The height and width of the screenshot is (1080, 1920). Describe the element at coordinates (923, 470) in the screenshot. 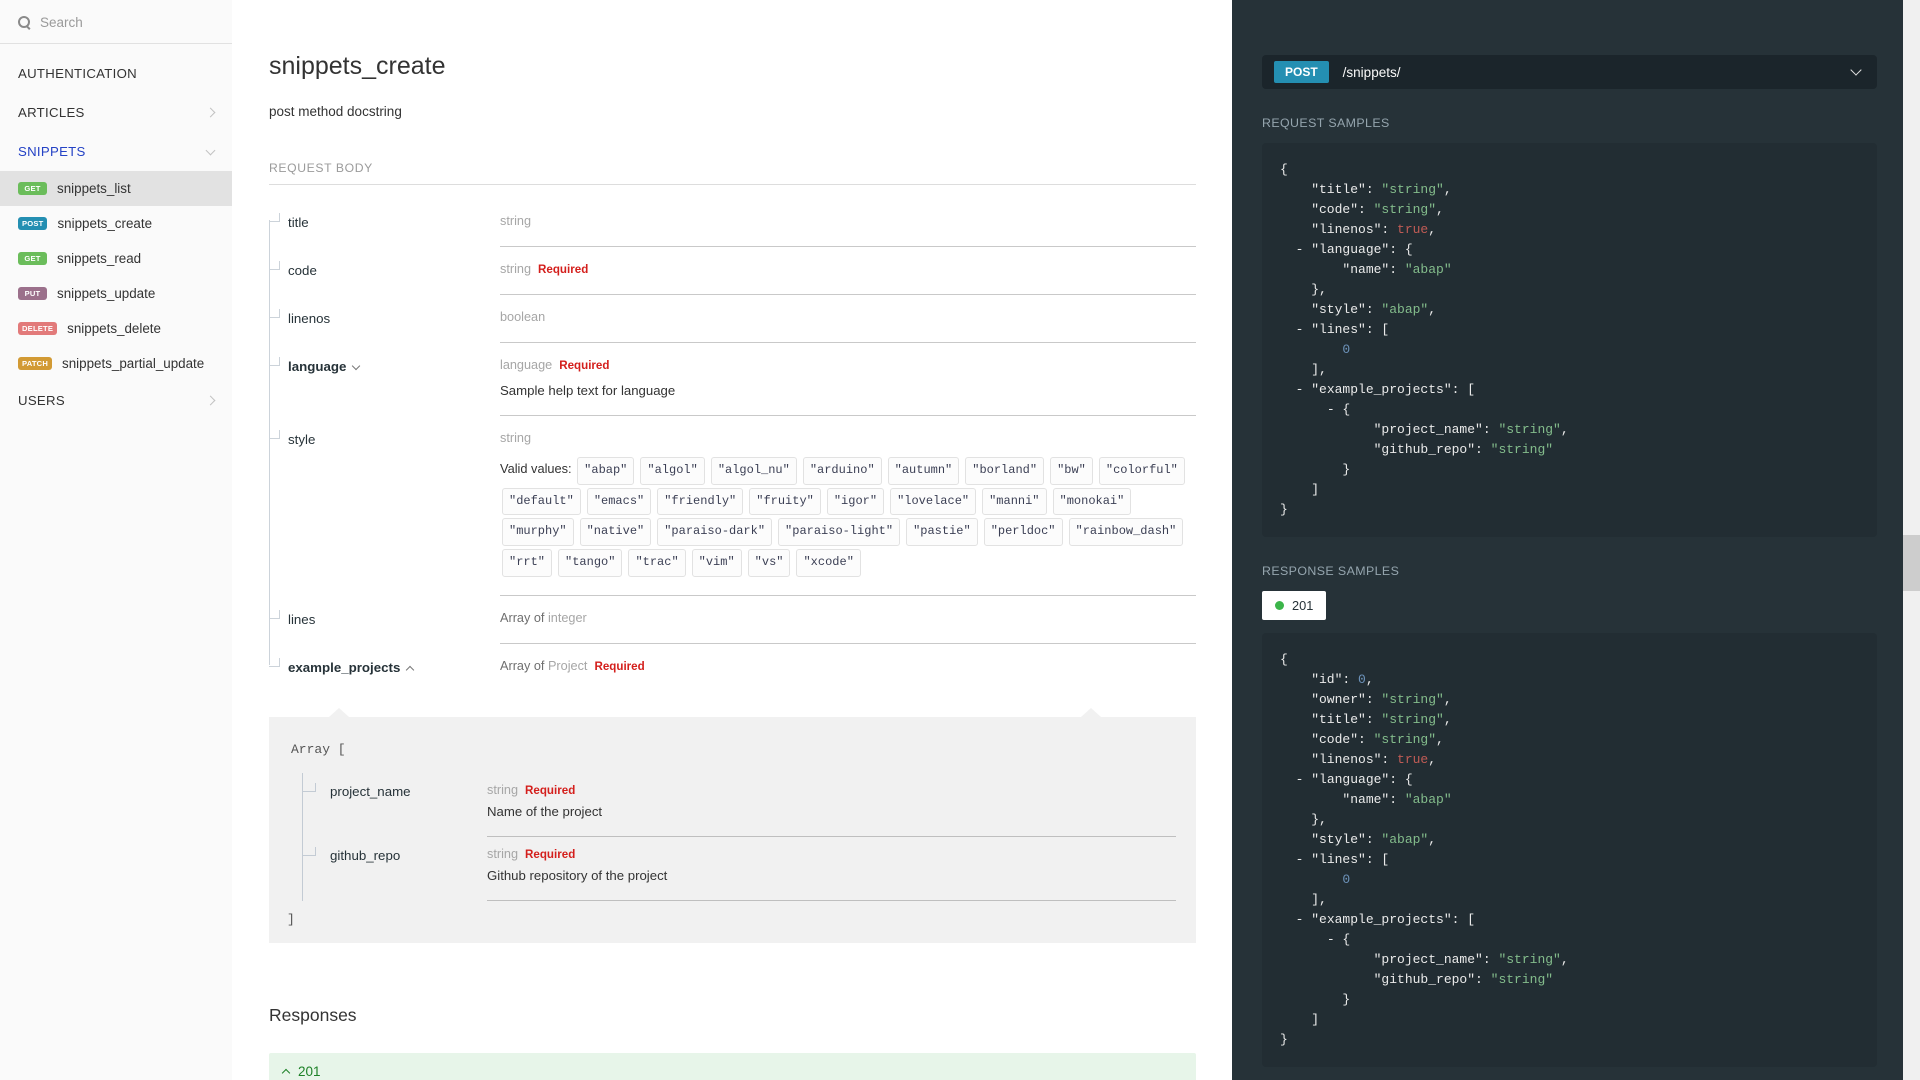

I see `valid-value-chip: "autumn"` at that location.